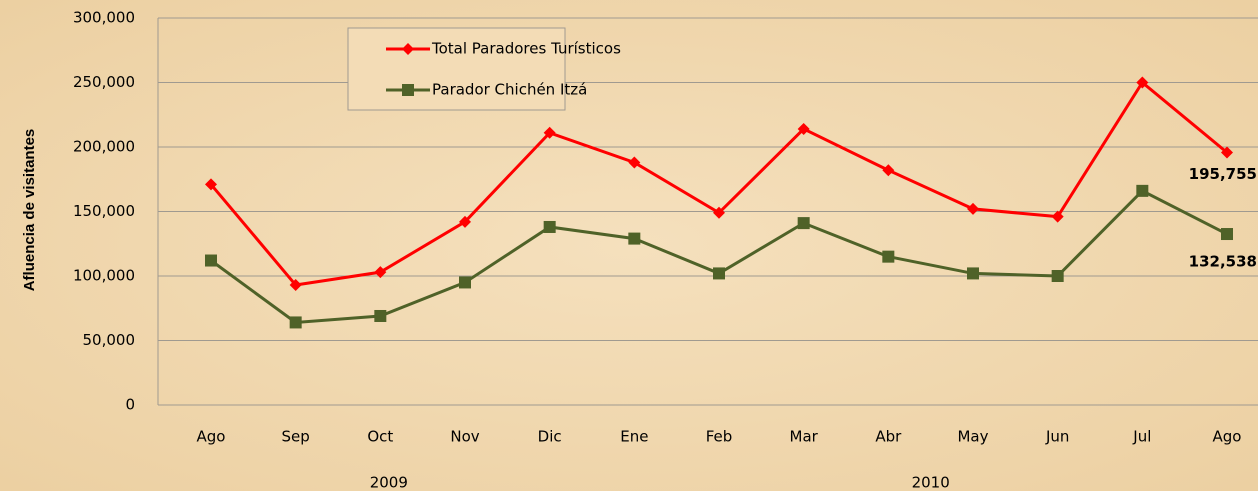  I want to click on x-tick-label: Jun, so click(1057, 437).